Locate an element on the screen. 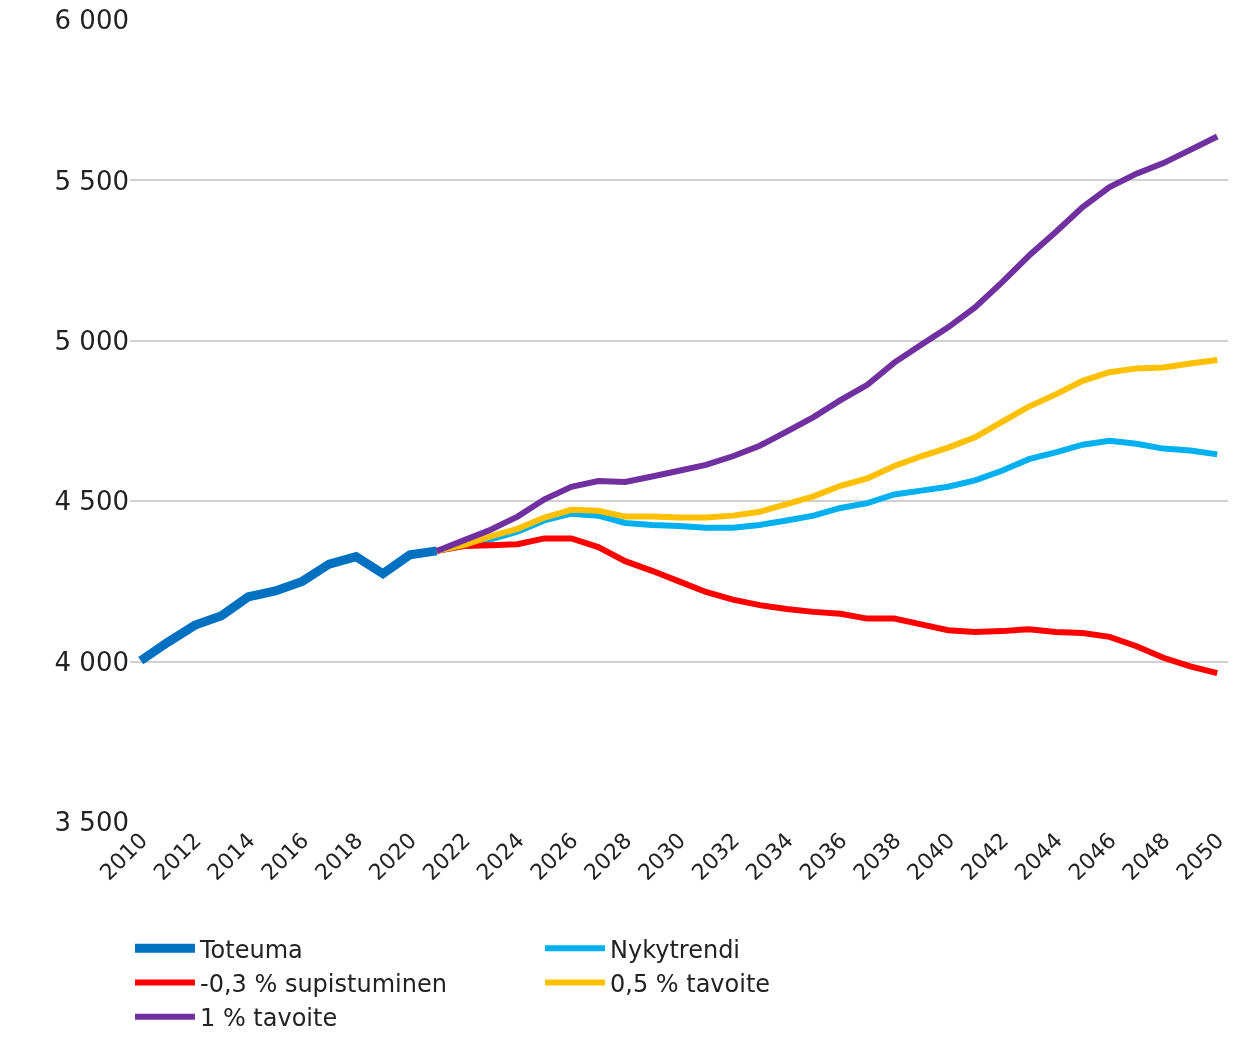  legend-label: -0,3 % supistuminen is located at coordinates (323, 983).